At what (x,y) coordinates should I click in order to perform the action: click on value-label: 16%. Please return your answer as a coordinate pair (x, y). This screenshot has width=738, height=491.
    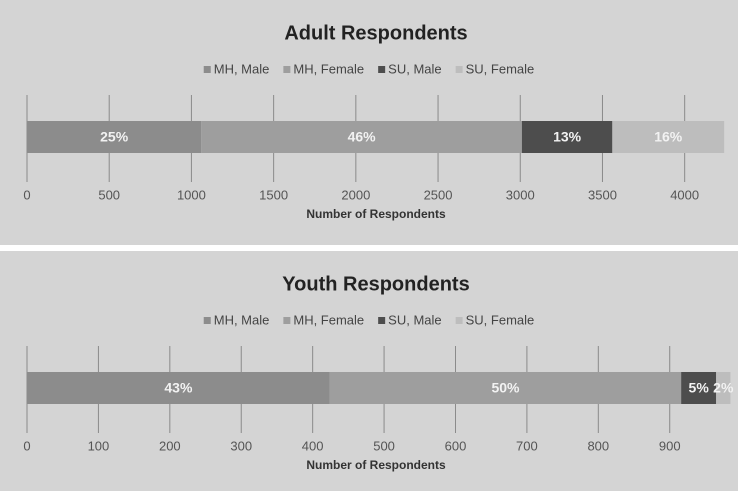
    Looking at the image, I should click on (668, 137).